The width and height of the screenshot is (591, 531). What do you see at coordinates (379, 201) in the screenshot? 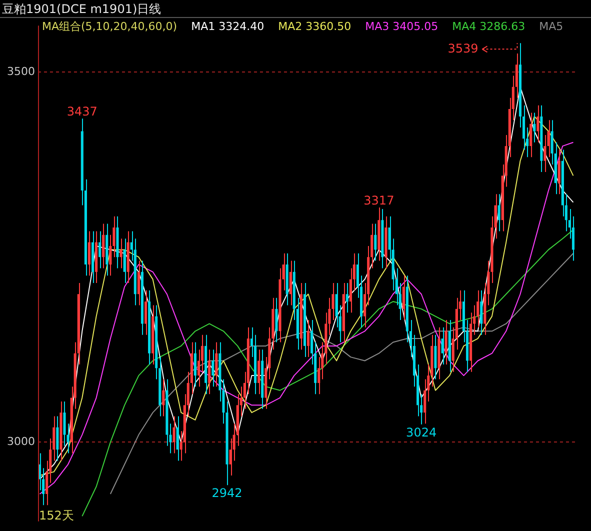
I see `annotation: 3317` at bounding box center [379, 201].